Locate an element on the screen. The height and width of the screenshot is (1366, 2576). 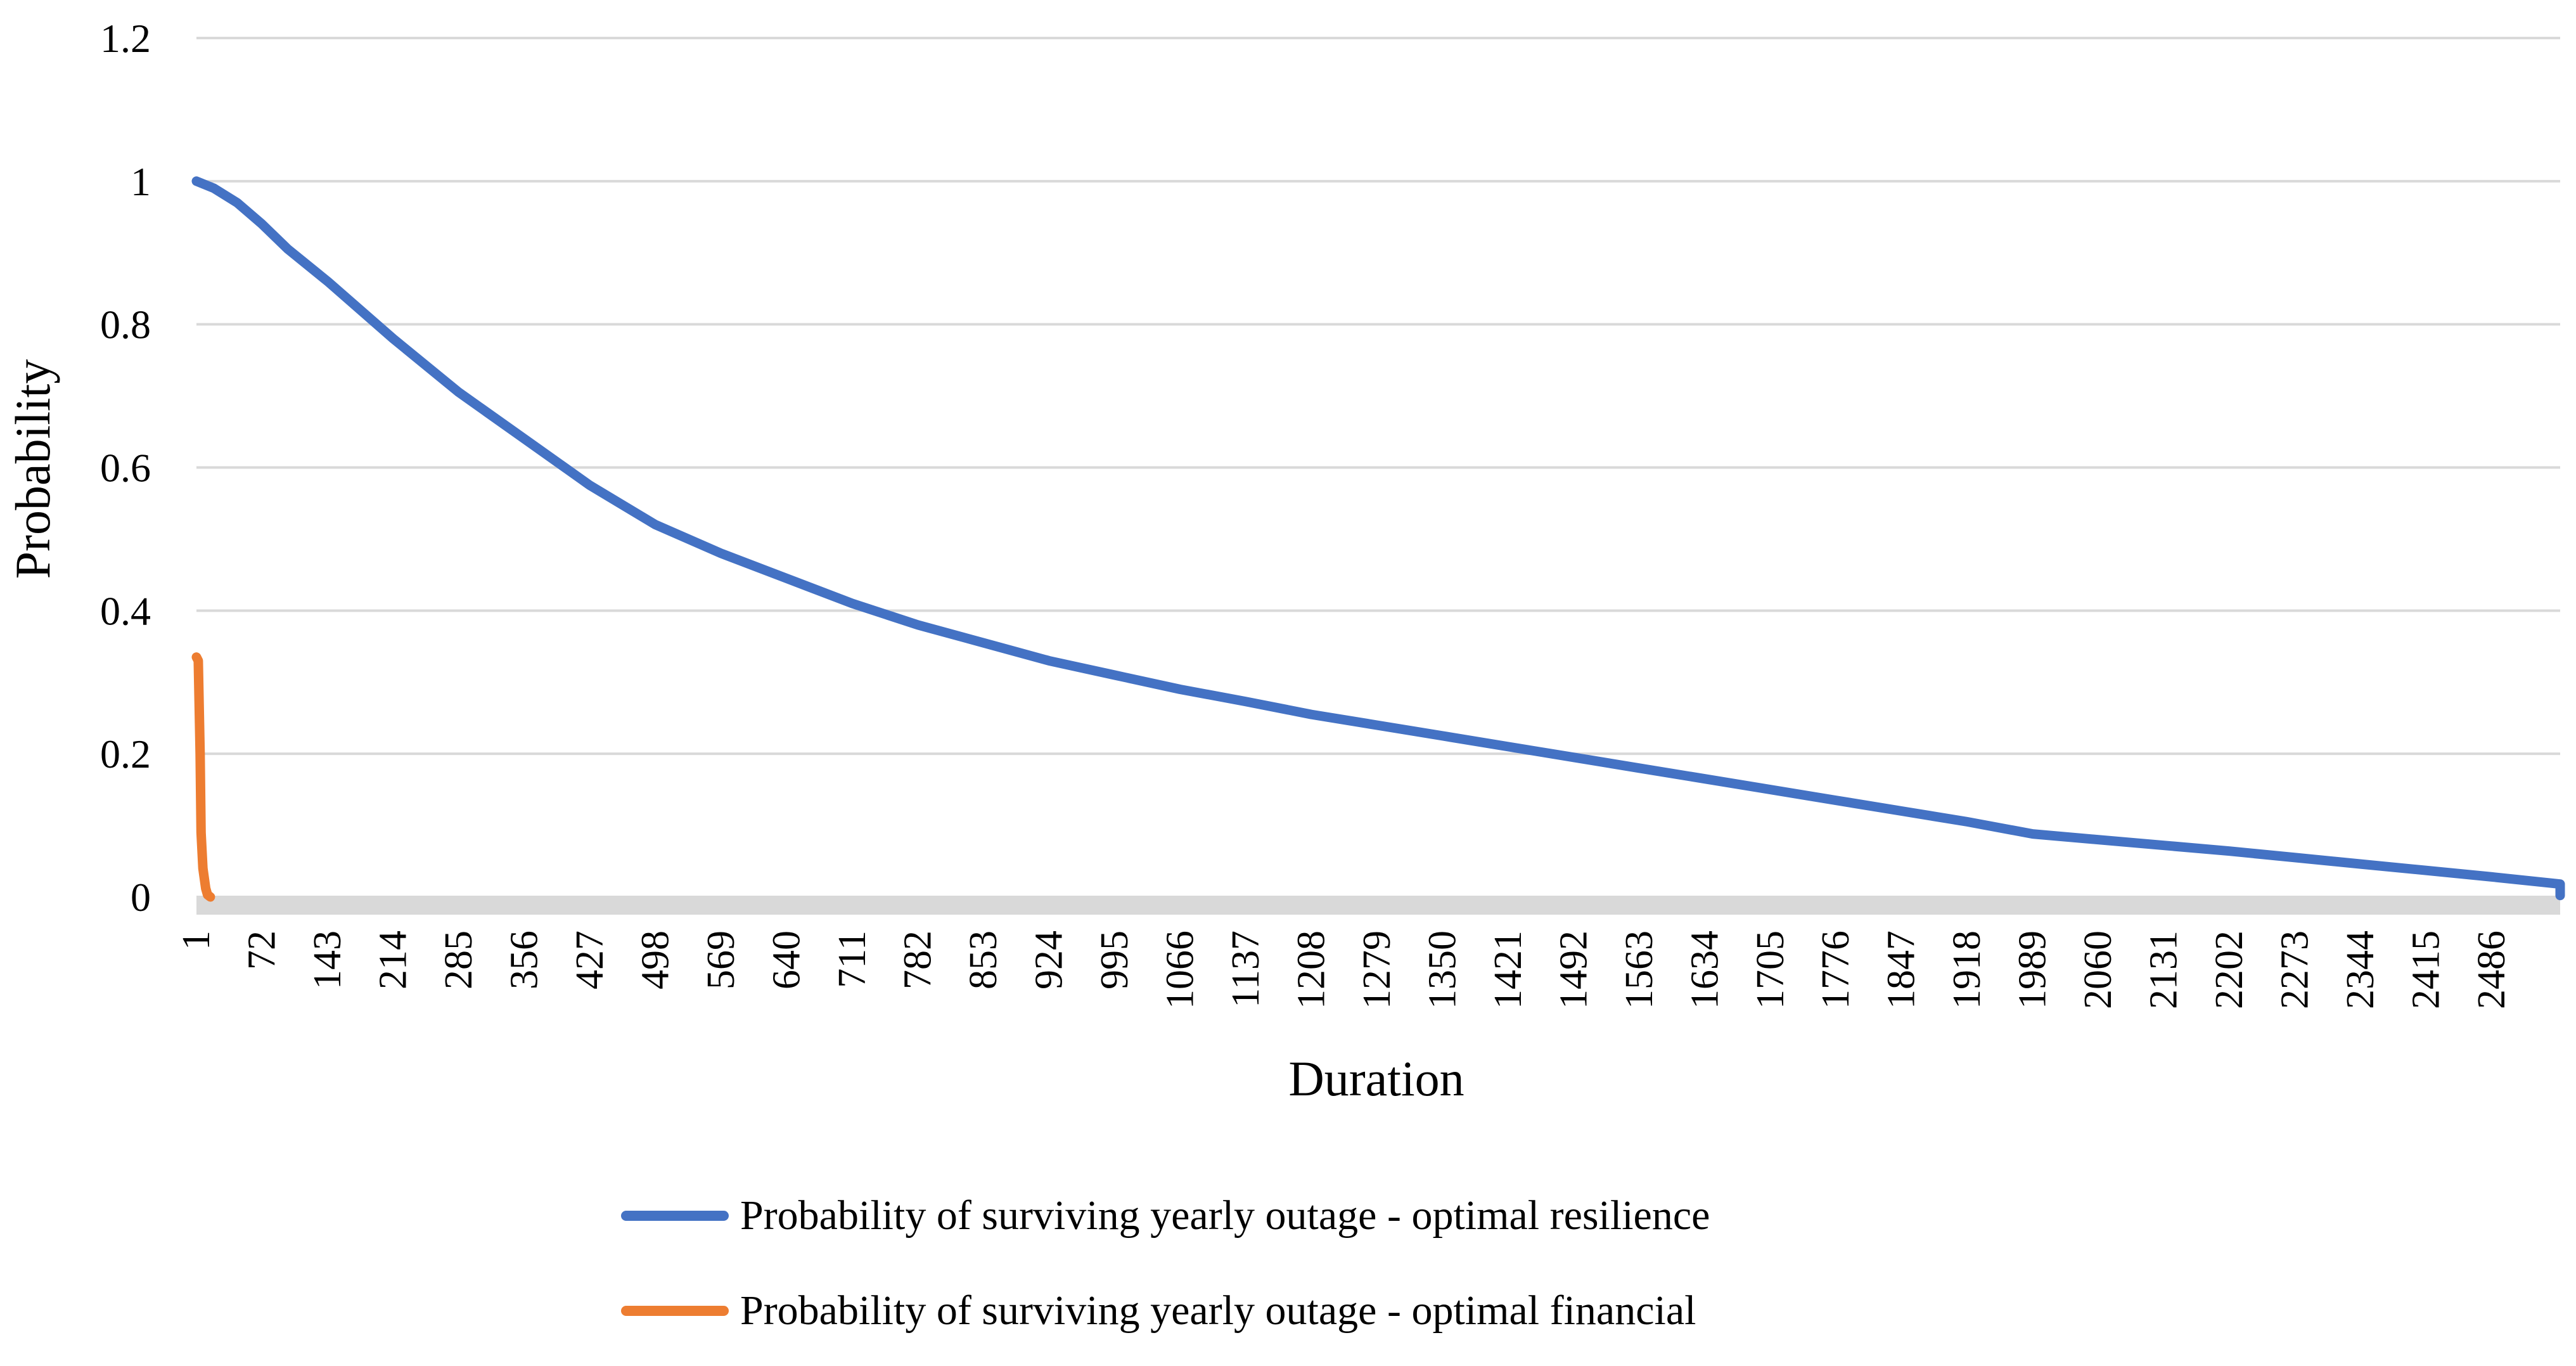
x-tick-label-35: 2486 is located at coordinates (2491, 970).